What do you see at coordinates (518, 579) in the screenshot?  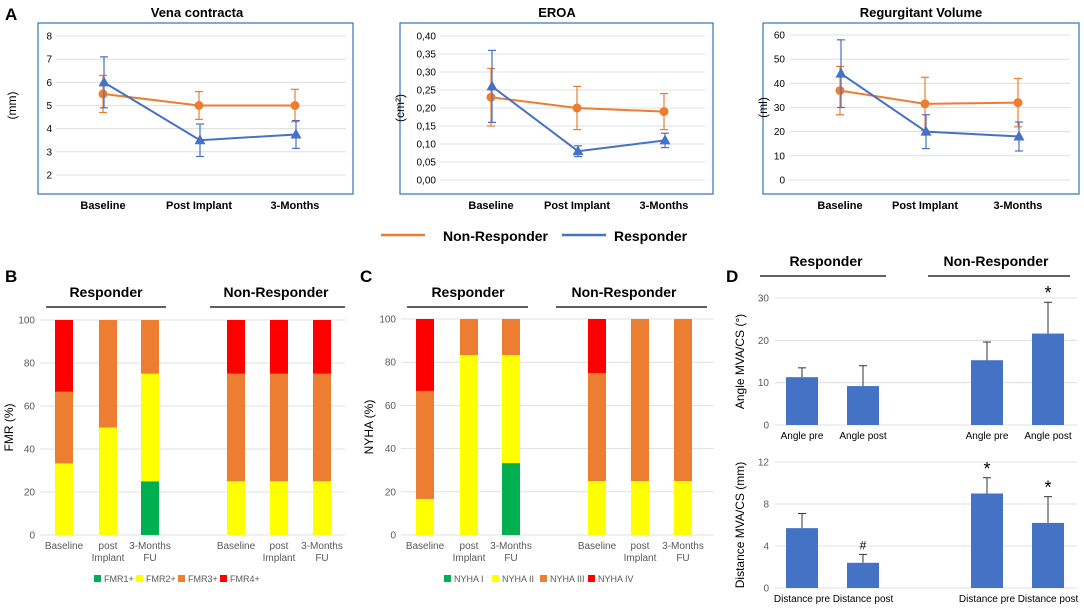 I see `legend-label: NYHA II` at bounding box center [518, 579].